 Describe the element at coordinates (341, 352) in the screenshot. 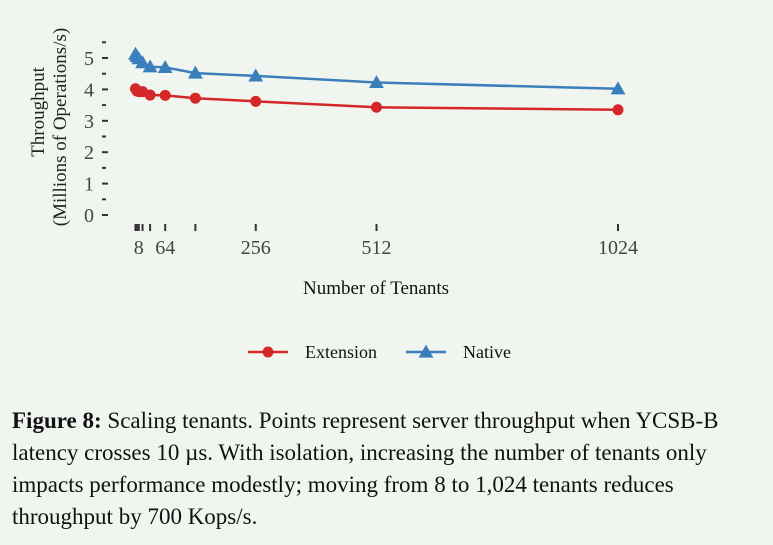

I see `legend-label: Extension` at that location.